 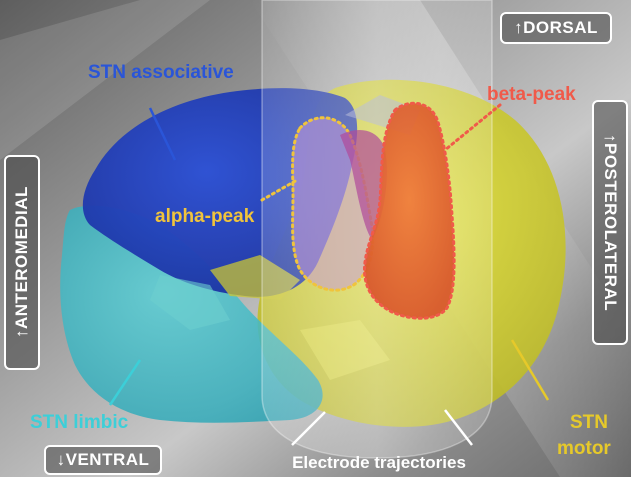 What do you see at coordinates (589, 422) in the screenshot?
I see `stn-motor-label-line1: STN` at bounding box center [589, 422].